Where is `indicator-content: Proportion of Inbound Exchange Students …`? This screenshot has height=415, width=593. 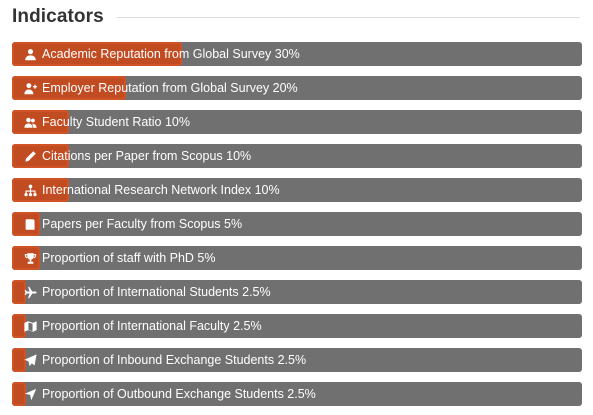 indicator-content: Proportion of Inbound Exchange Students … is located at coordinates (297, 360).